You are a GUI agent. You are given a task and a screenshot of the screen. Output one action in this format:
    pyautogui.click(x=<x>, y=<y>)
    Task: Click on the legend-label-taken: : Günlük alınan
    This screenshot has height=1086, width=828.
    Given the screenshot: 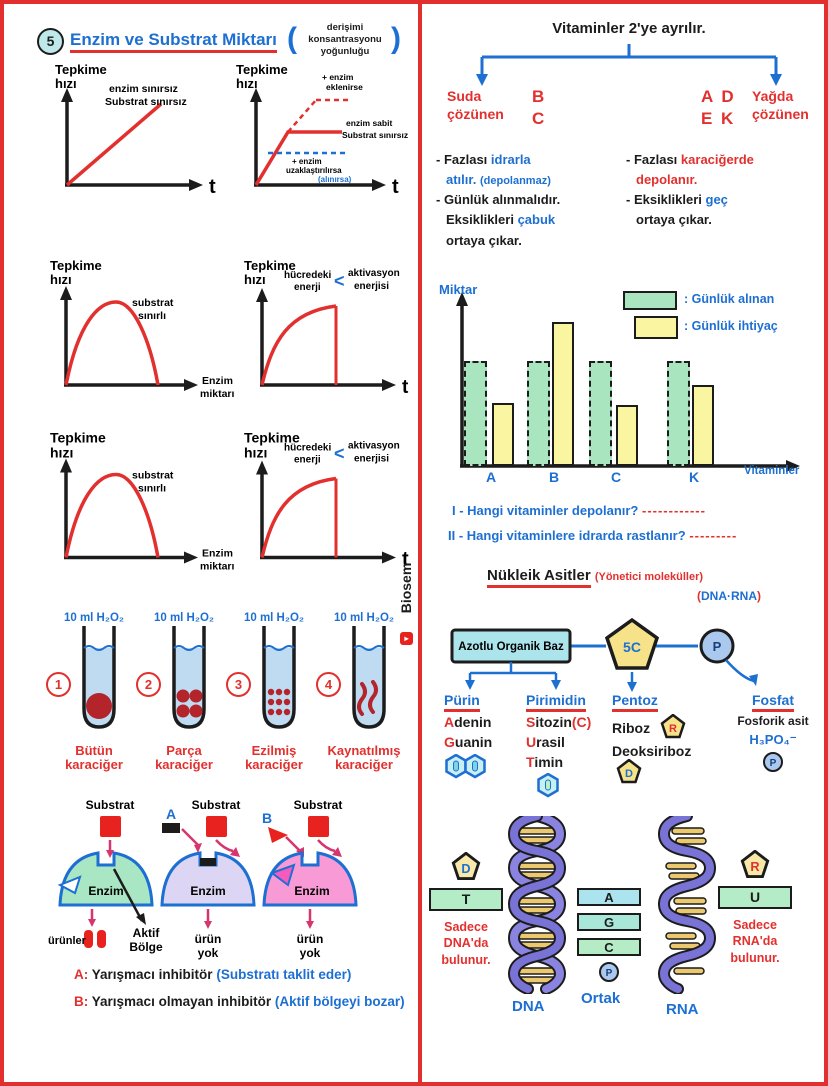 What is the action you would take?
    pyautogui.click(x=729, y=299)
    